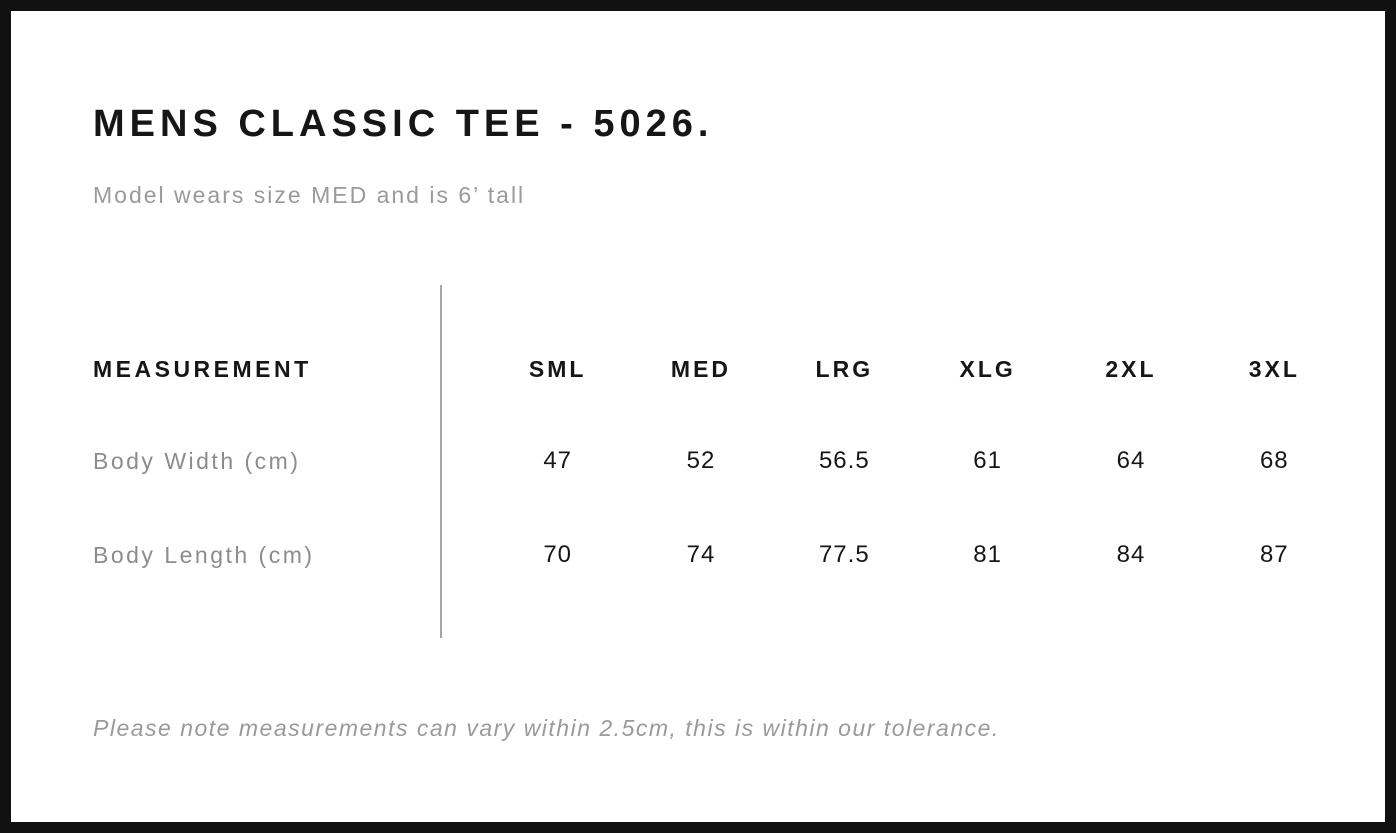  I want to click on body-length-lrg: 77.5, so click(844, 554).